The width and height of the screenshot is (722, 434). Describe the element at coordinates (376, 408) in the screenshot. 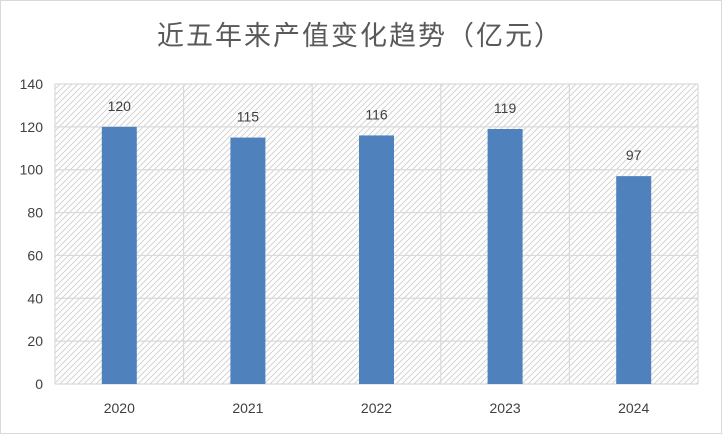

I see `x-tick-label: 2022` at that location.